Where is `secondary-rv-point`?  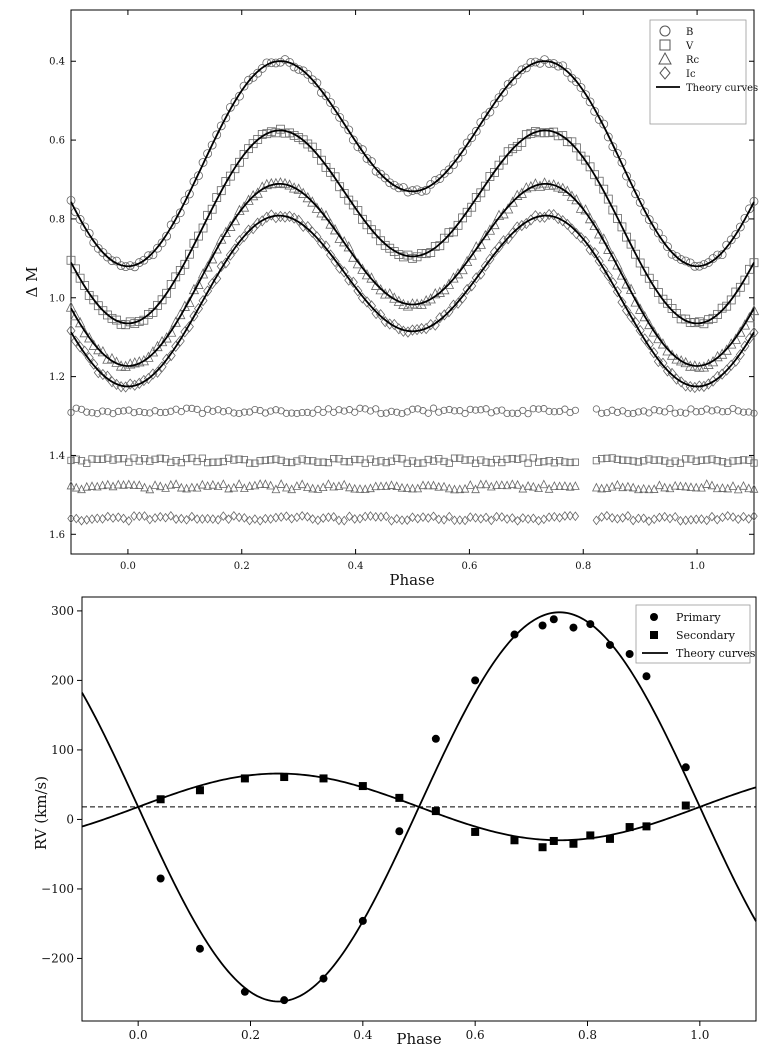
secondary-rv-point is located at coordinates (685, 805).